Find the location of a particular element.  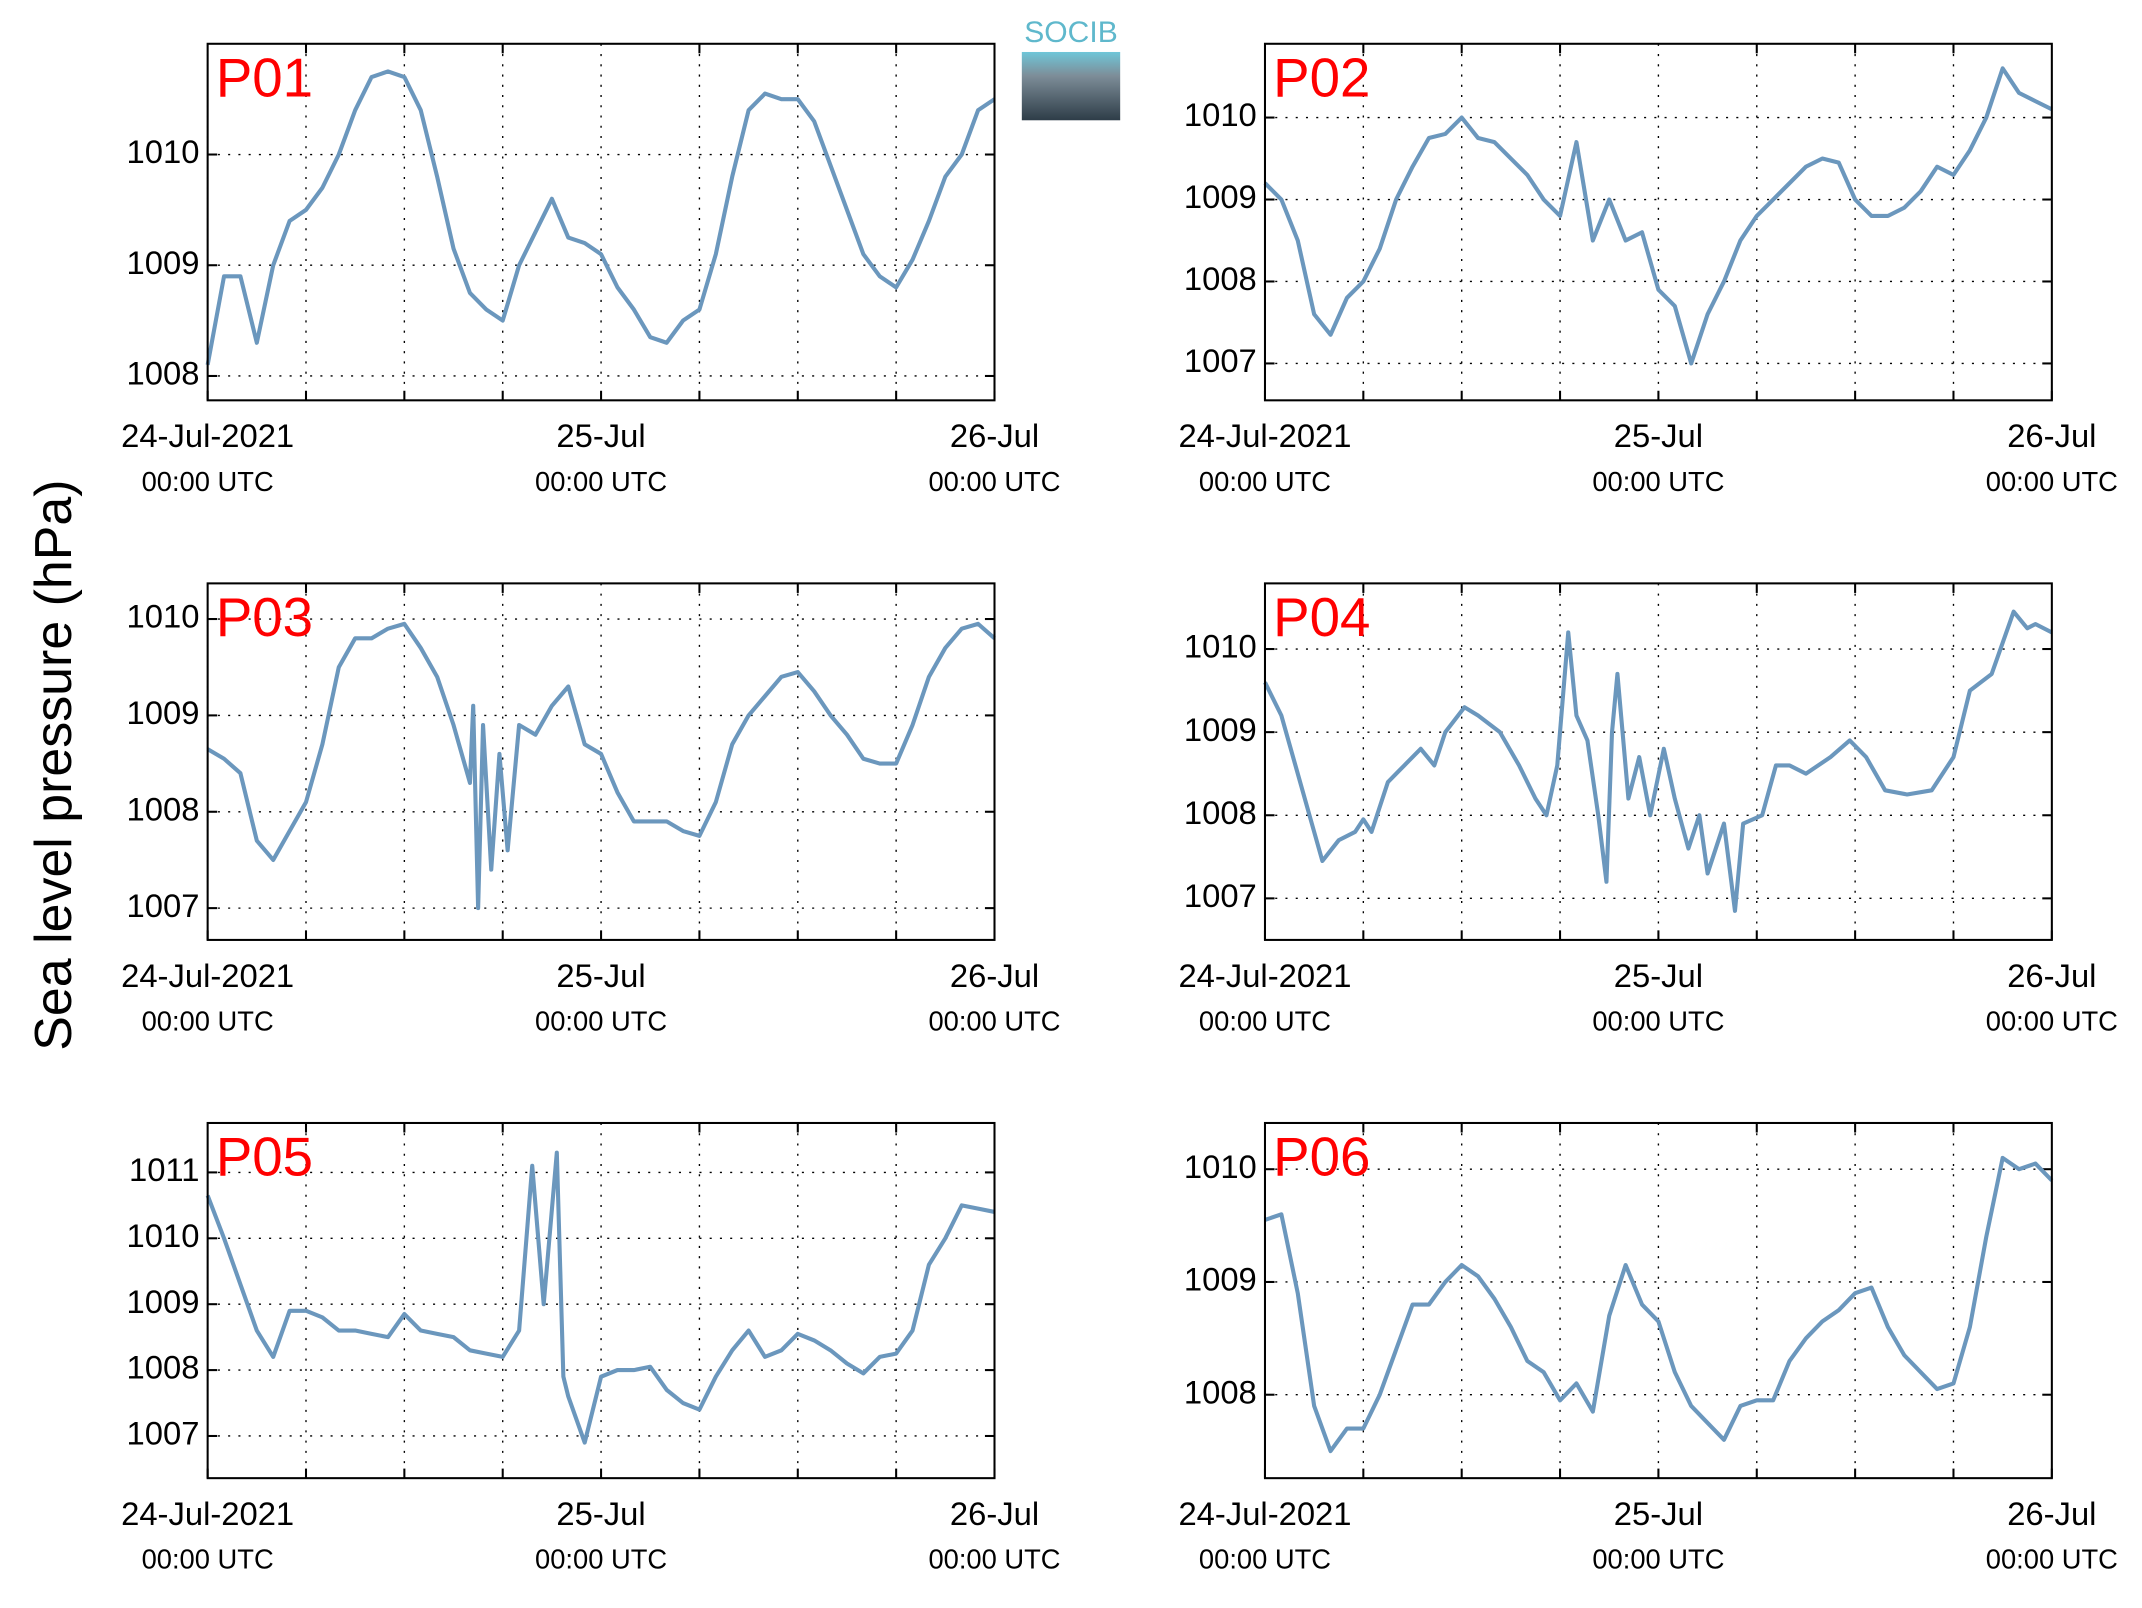

y-axis-label: Sea level pressure (hPa) is located at coordinates (54, 764).